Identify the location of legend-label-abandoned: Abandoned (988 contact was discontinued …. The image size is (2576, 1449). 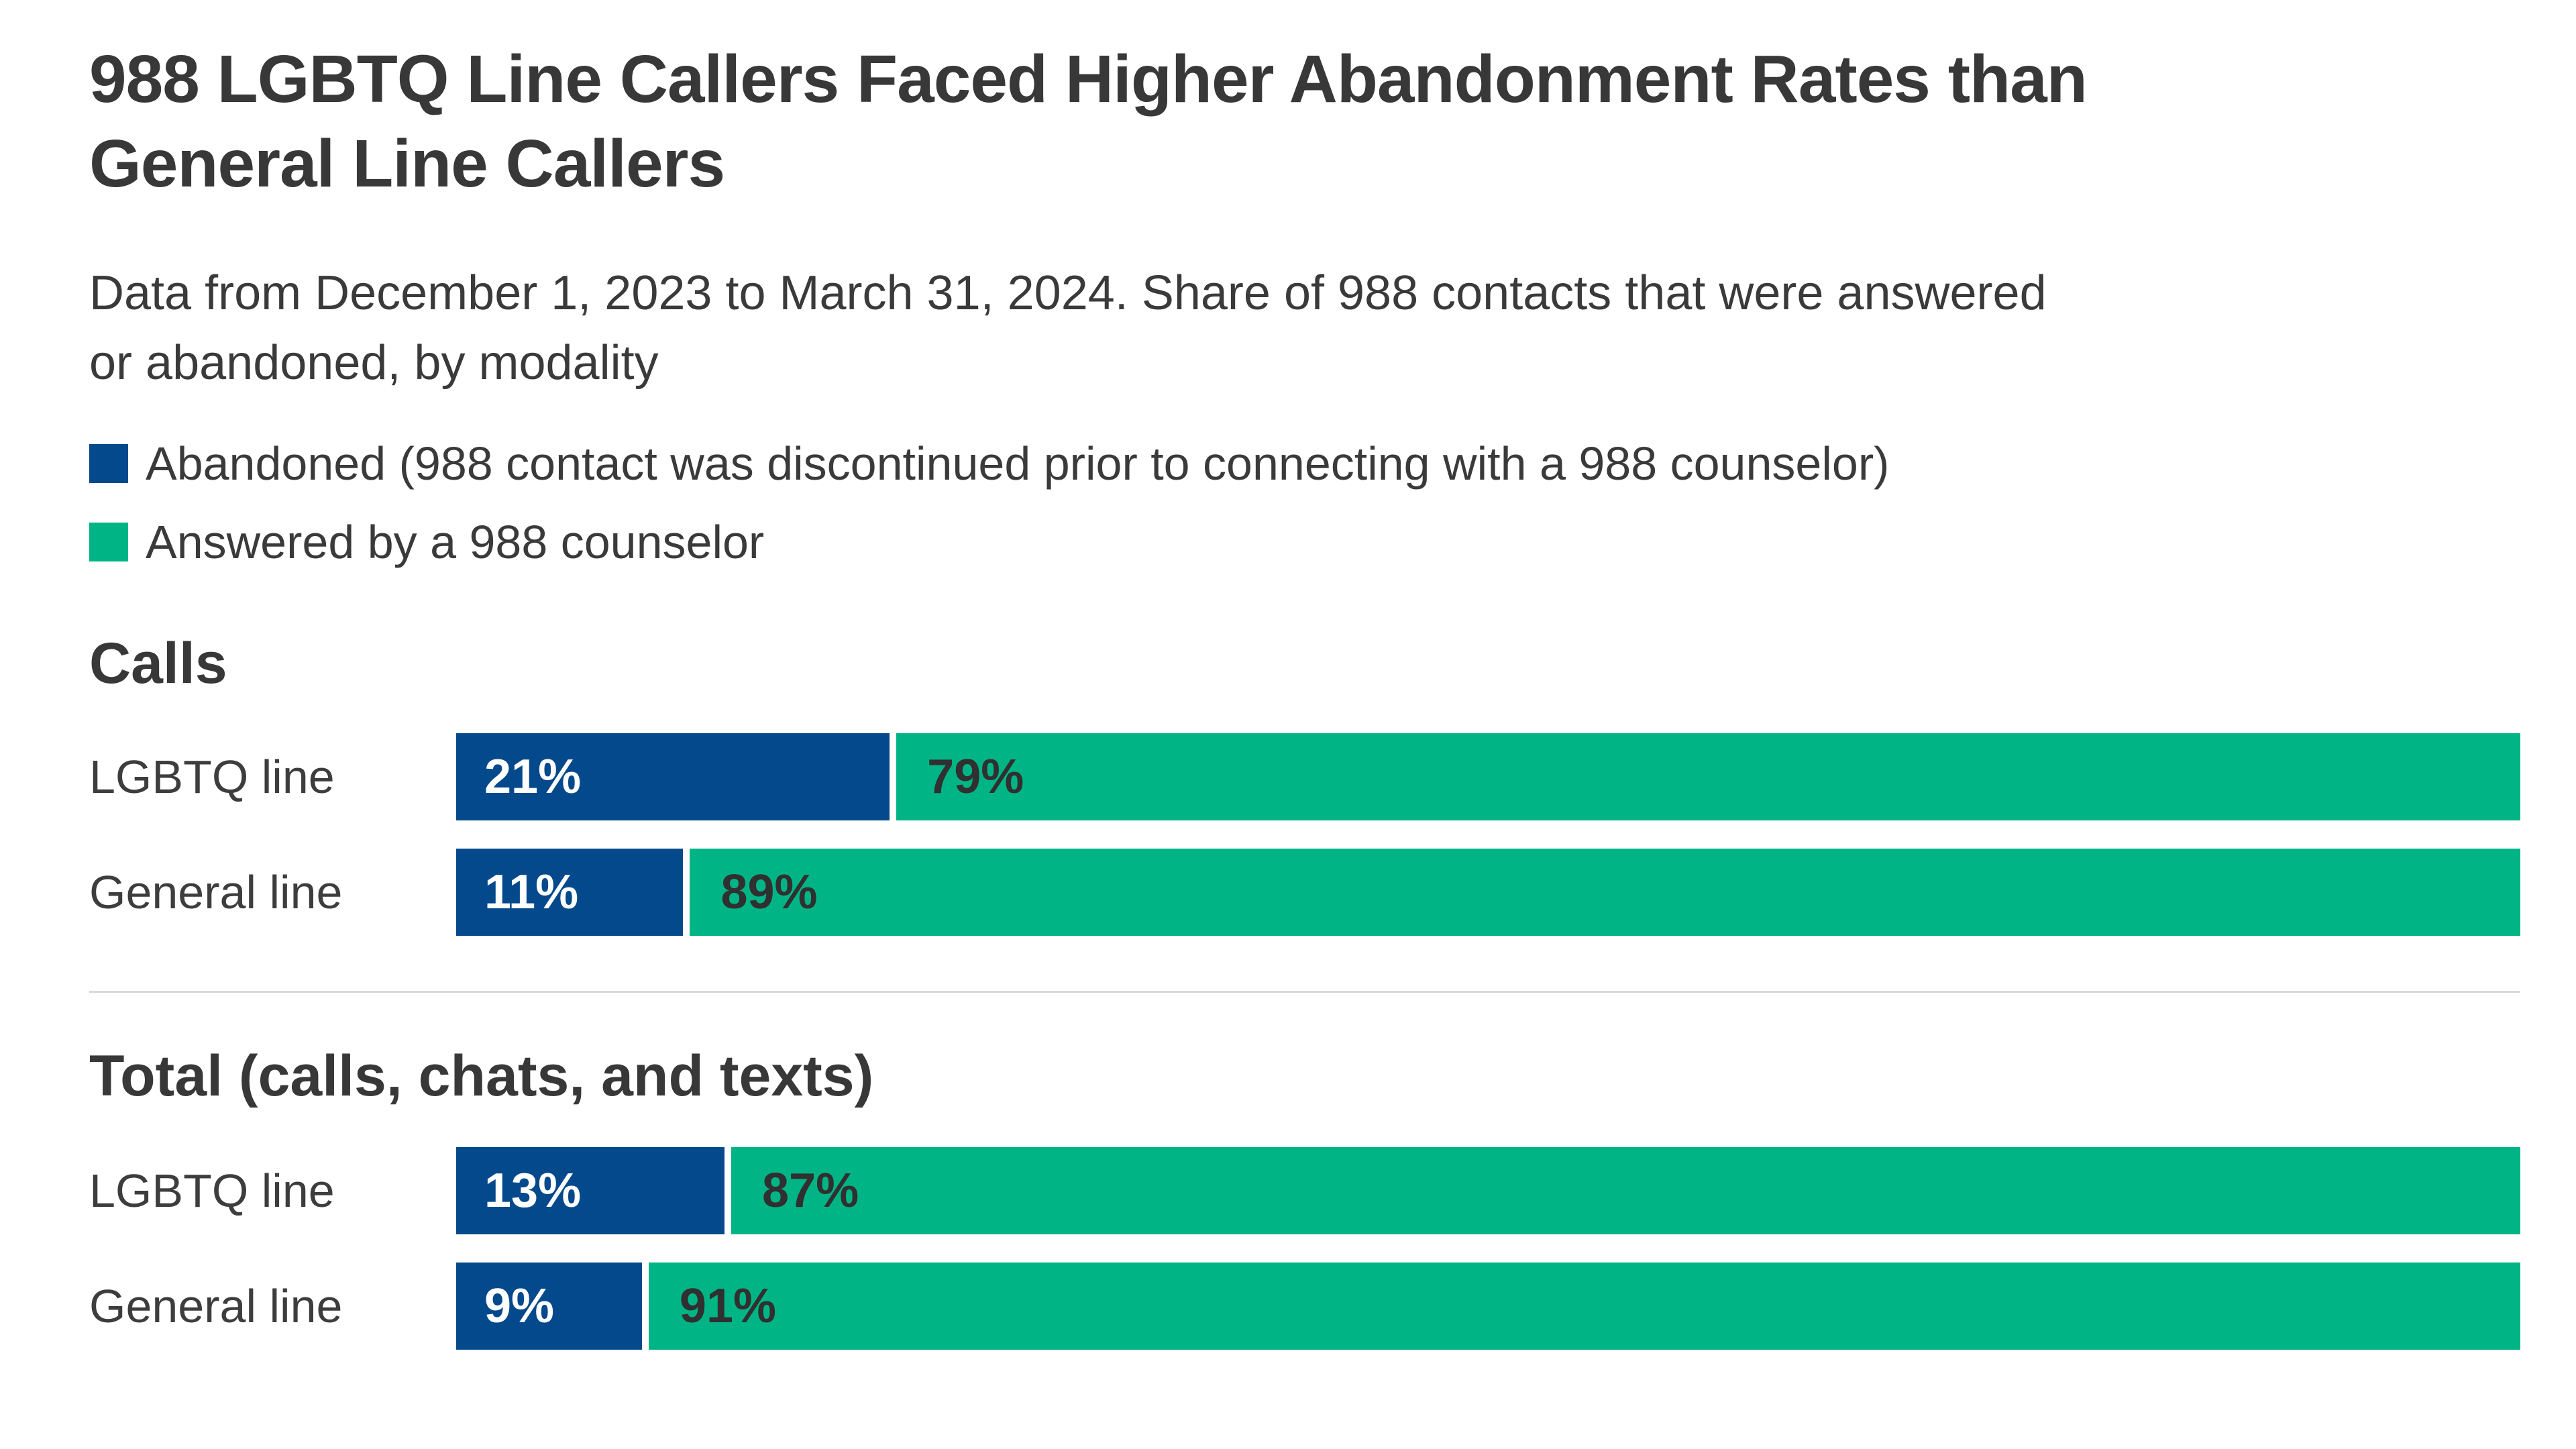
(1018, 463).